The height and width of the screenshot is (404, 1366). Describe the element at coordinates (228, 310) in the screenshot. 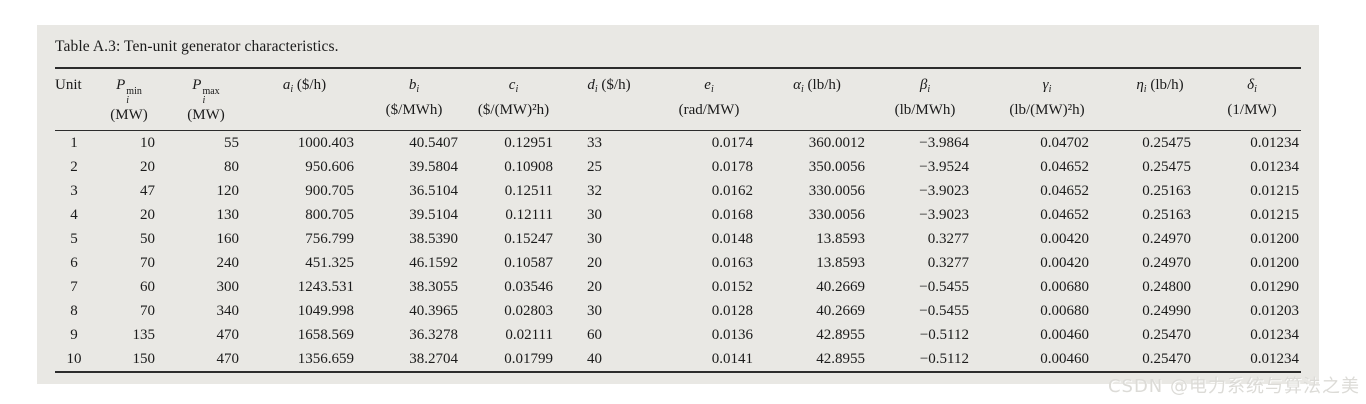

I see `cell-pmax-row-8: 340` at that location.